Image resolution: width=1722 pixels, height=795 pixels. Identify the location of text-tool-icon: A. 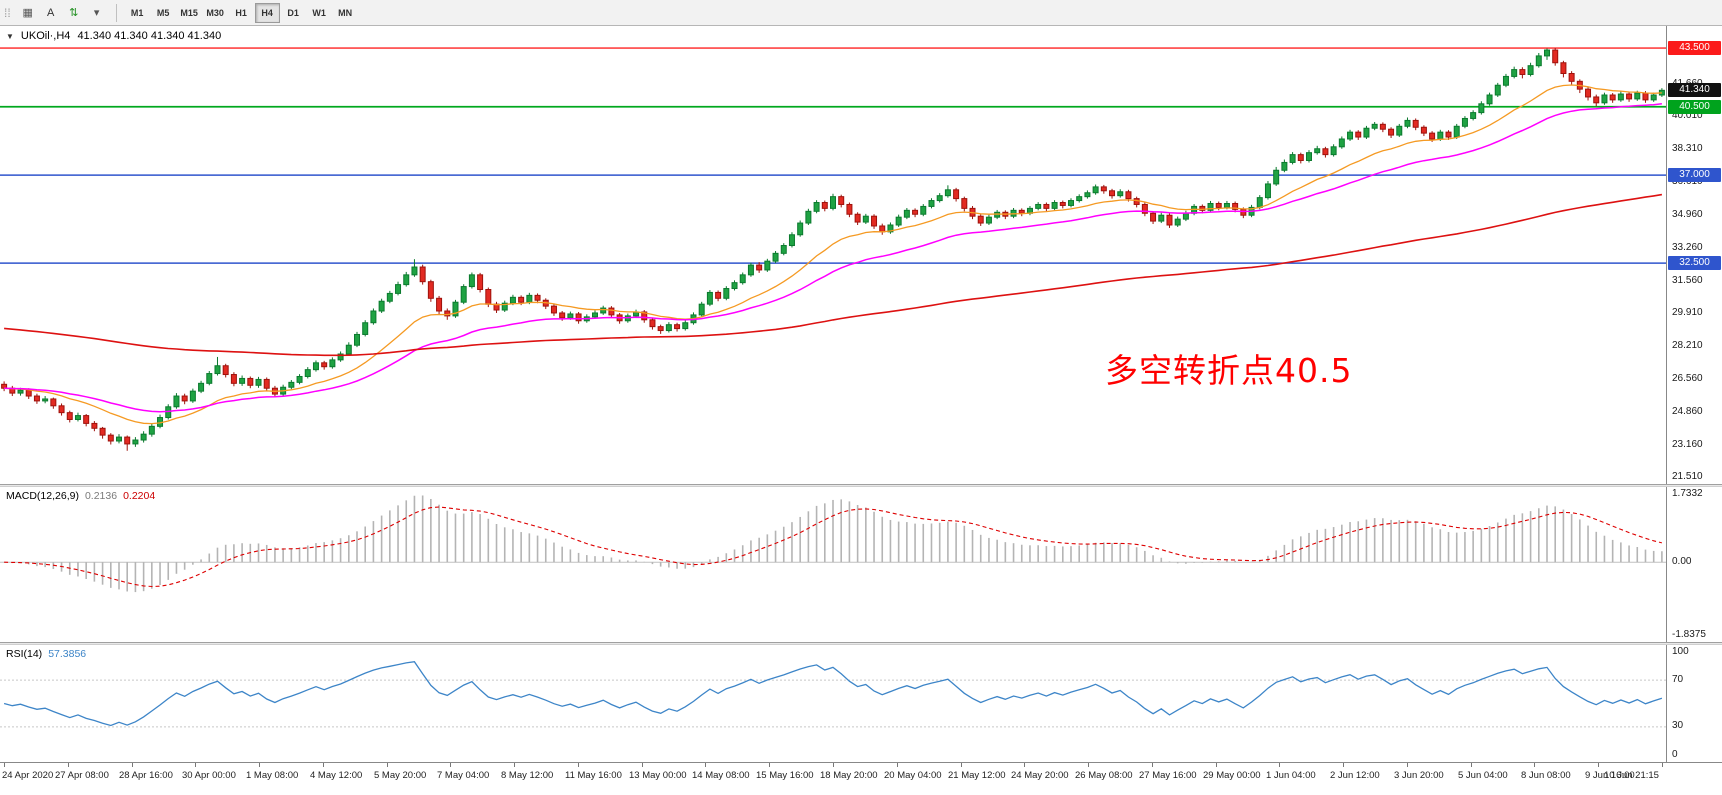
(51, 13).